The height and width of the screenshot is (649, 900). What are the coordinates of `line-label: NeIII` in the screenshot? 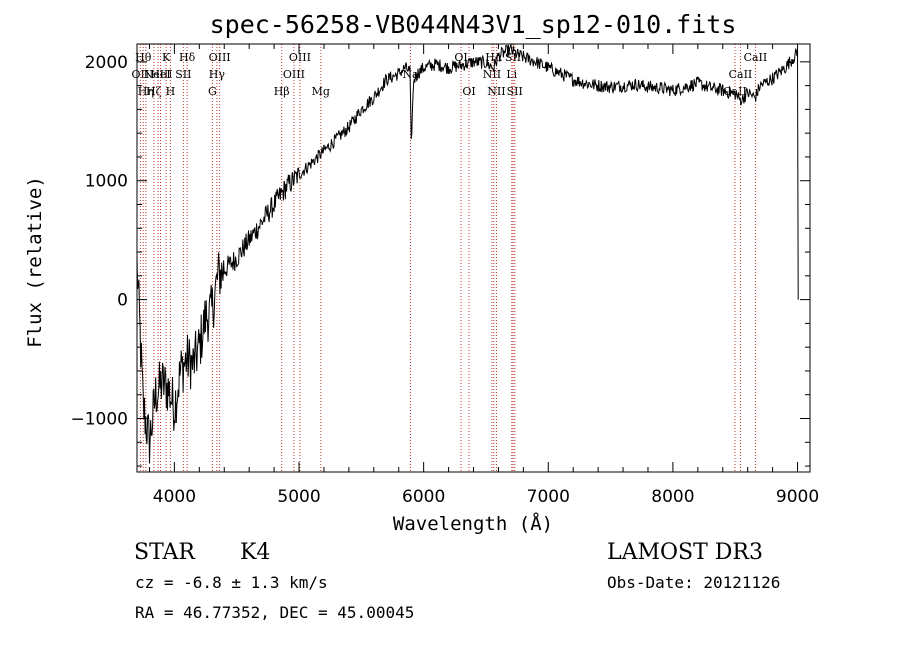 It's located at (157, 74).